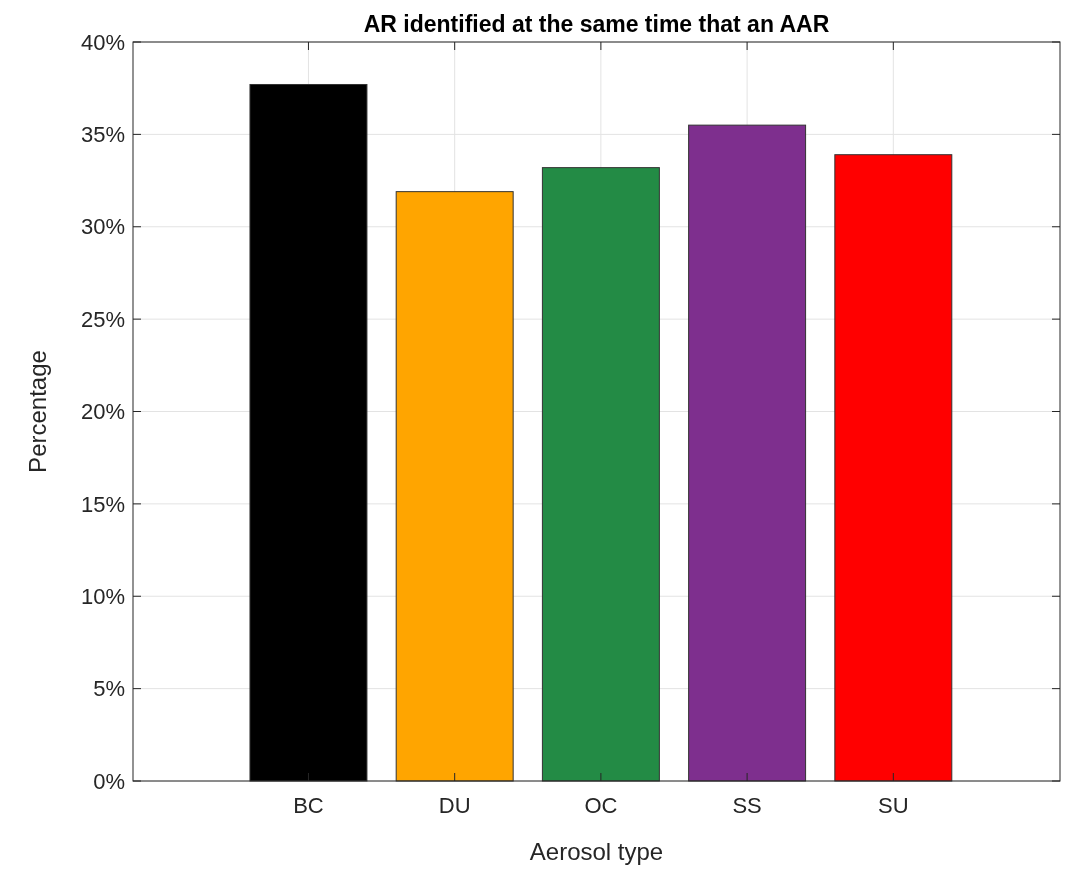 This screenshot has height=873, width=1076. I want to click on y-tick-label: 20%, so click(102, 412).